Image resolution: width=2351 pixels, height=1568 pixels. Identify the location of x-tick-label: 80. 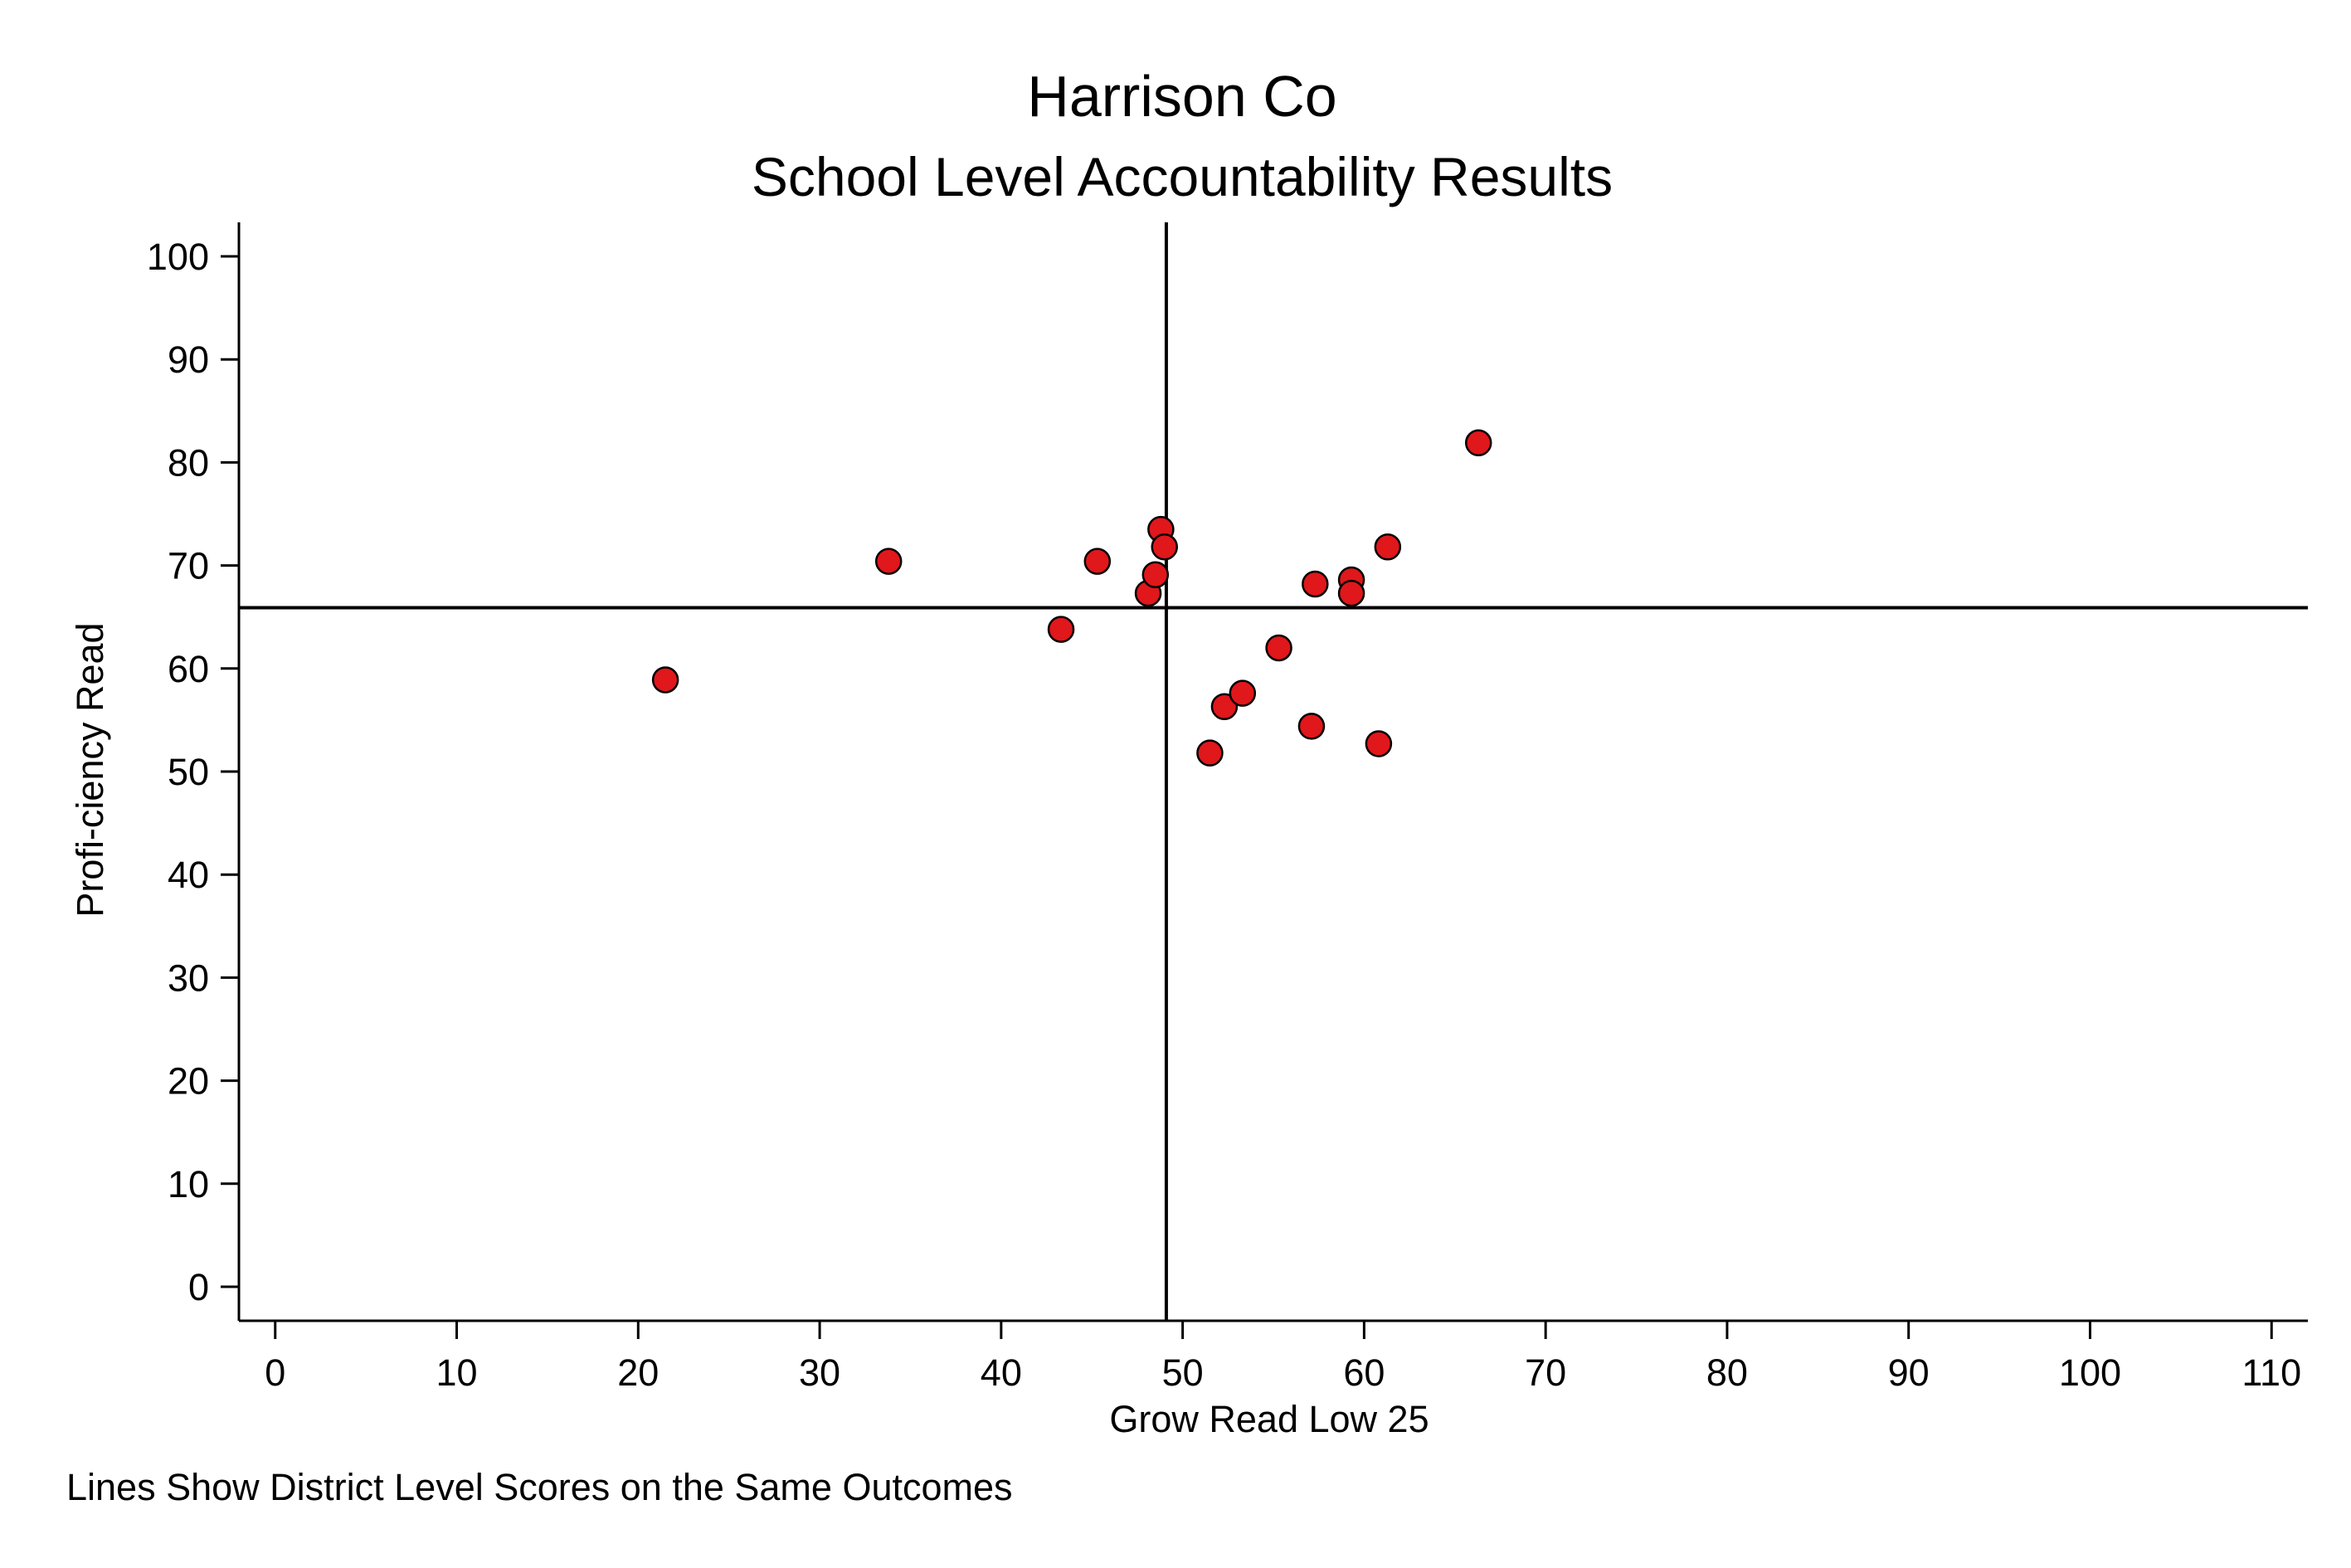
(1727, 1372).